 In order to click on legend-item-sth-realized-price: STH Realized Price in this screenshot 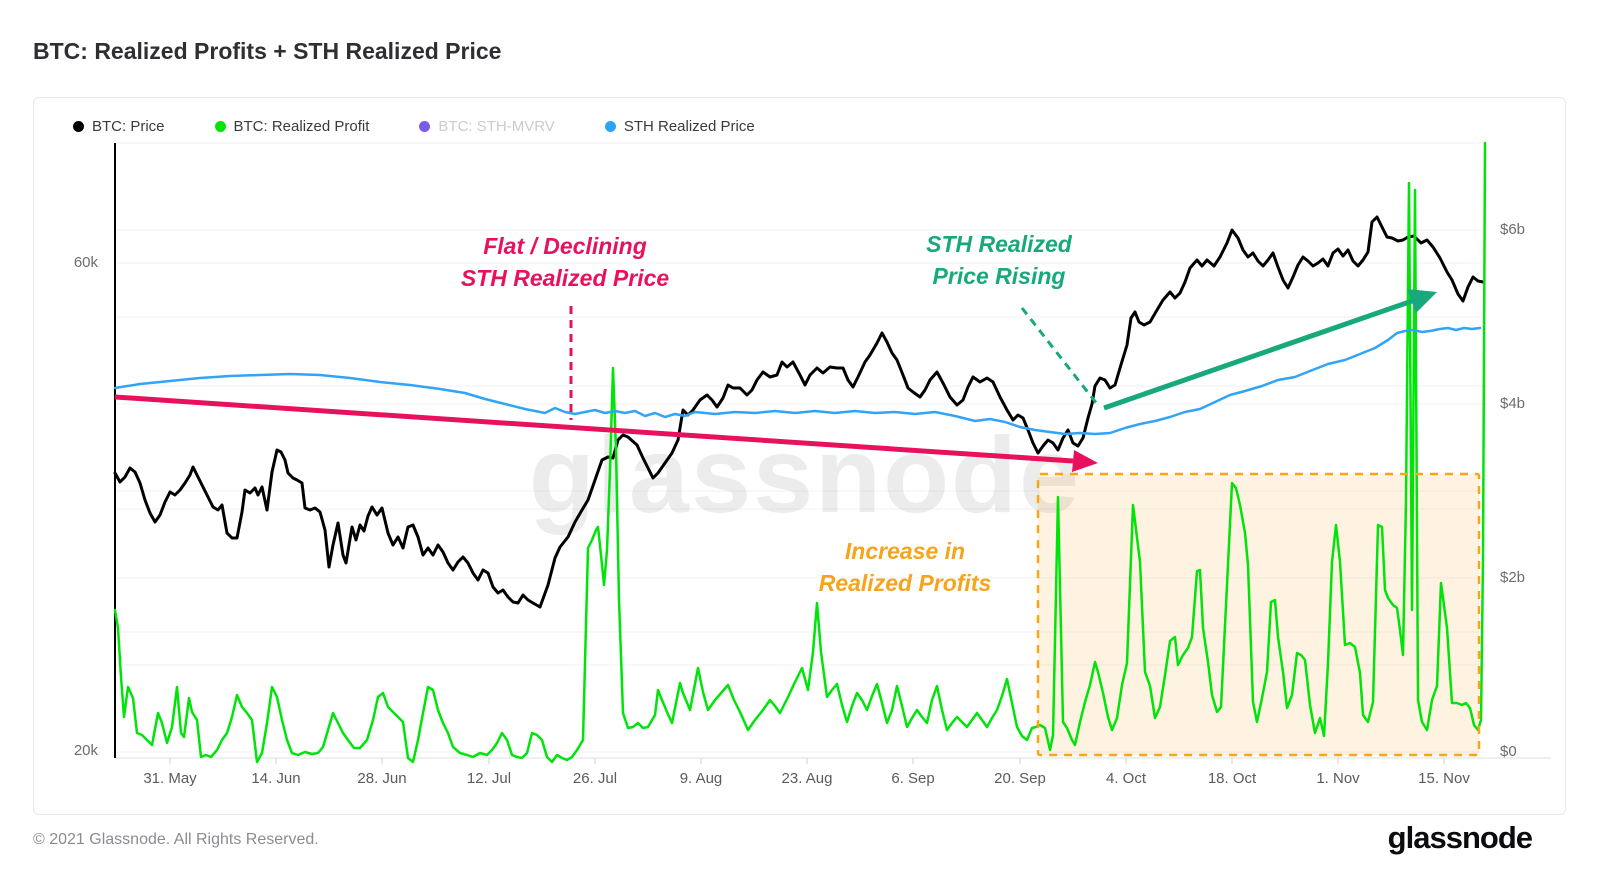, I will do `click(679, 126)`.